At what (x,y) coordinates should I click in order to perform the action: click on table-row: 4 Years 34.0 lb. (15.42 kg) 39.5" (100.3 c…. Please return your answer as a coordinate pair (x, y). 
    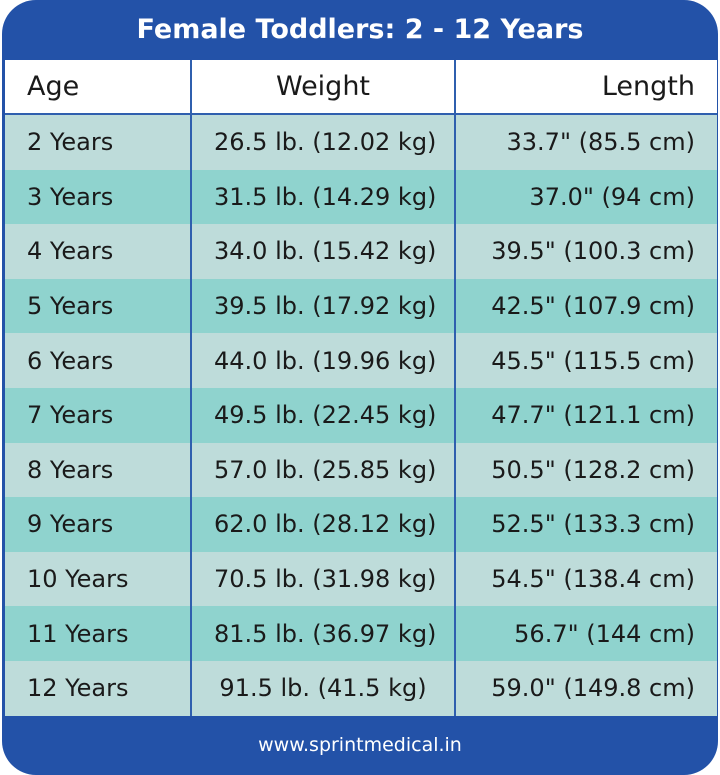
    Looking at the image, I should click on (361, 251).